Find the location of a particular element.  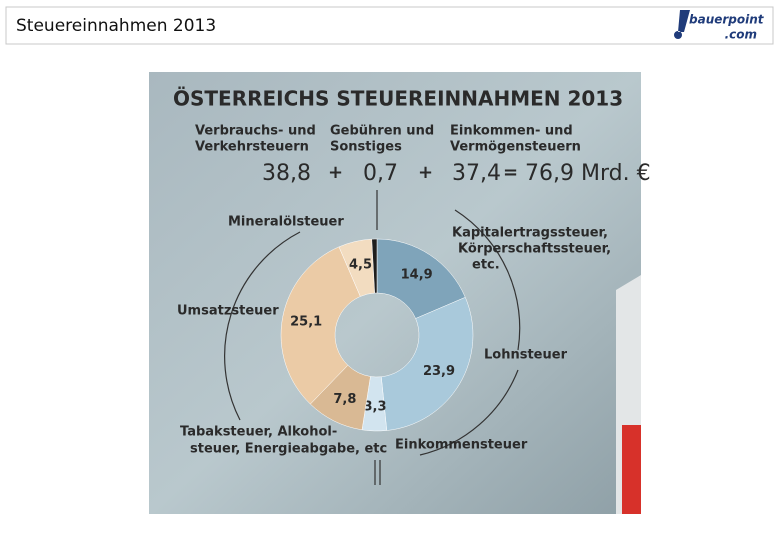

group-value: 37,4 is located at coordinates (476, 173).